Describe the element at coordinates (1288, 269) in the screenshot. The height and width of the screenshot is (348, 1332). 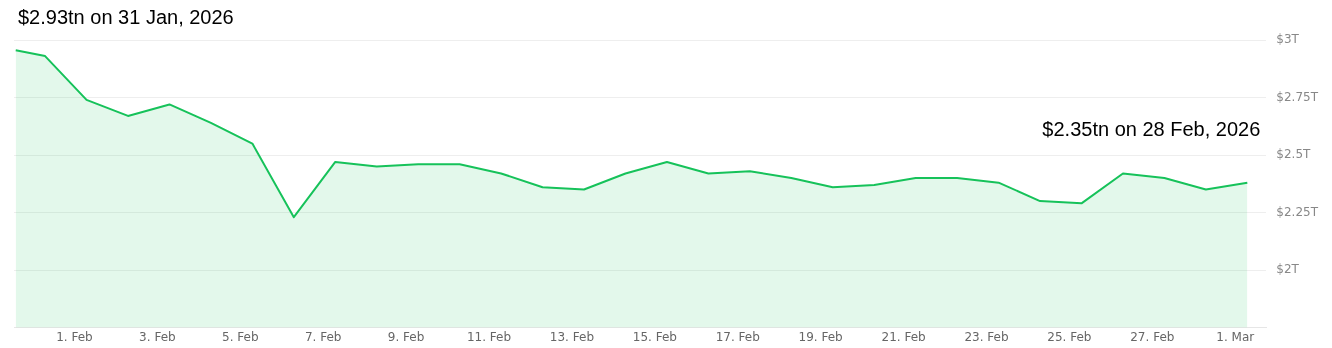
I see `y-tick-label: $2T` at that location.